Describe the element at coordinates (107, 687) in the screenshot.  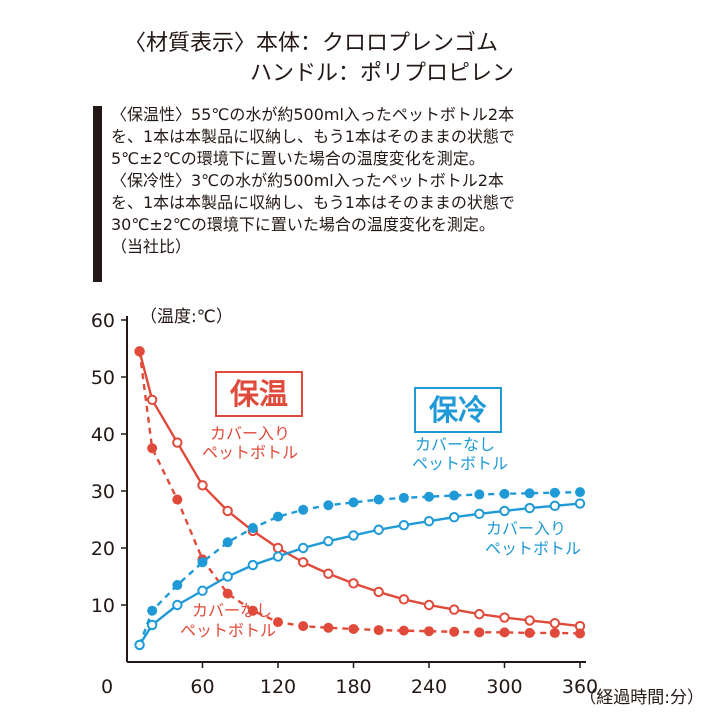
I see `x-tick-label: 0` at that location.